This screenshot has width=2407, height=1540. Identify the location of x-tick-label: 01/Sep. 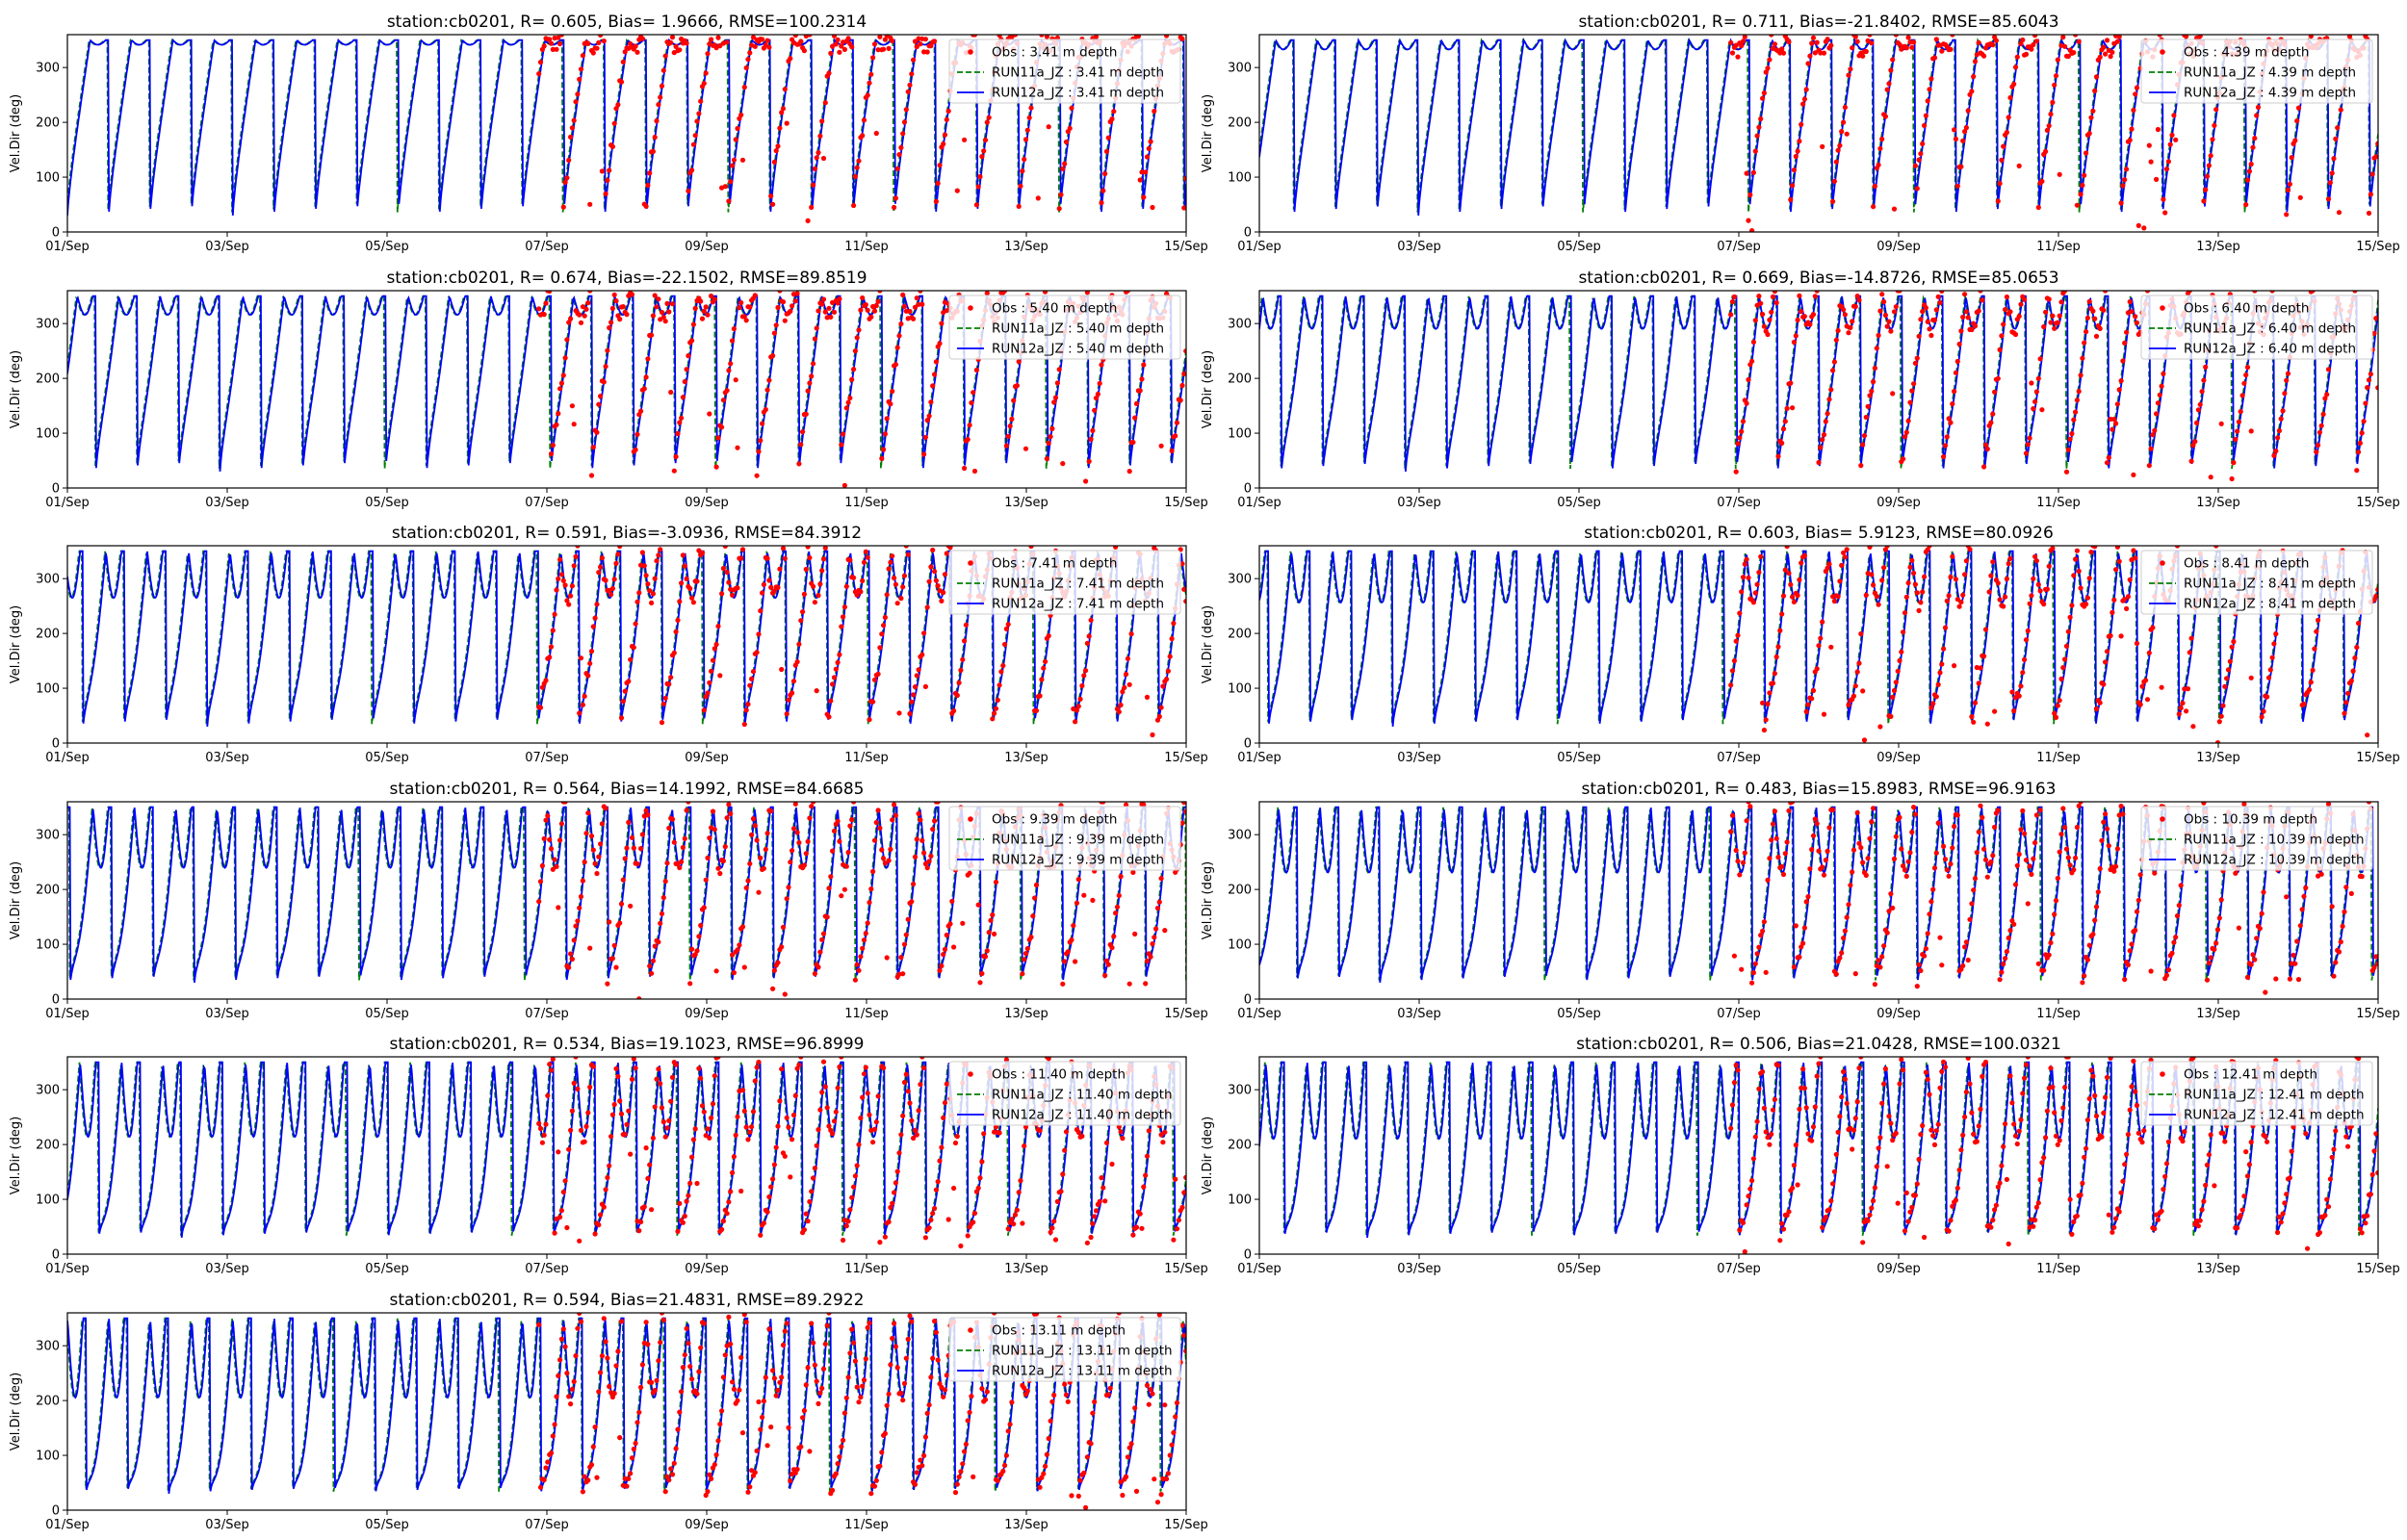
(1259, 1269).